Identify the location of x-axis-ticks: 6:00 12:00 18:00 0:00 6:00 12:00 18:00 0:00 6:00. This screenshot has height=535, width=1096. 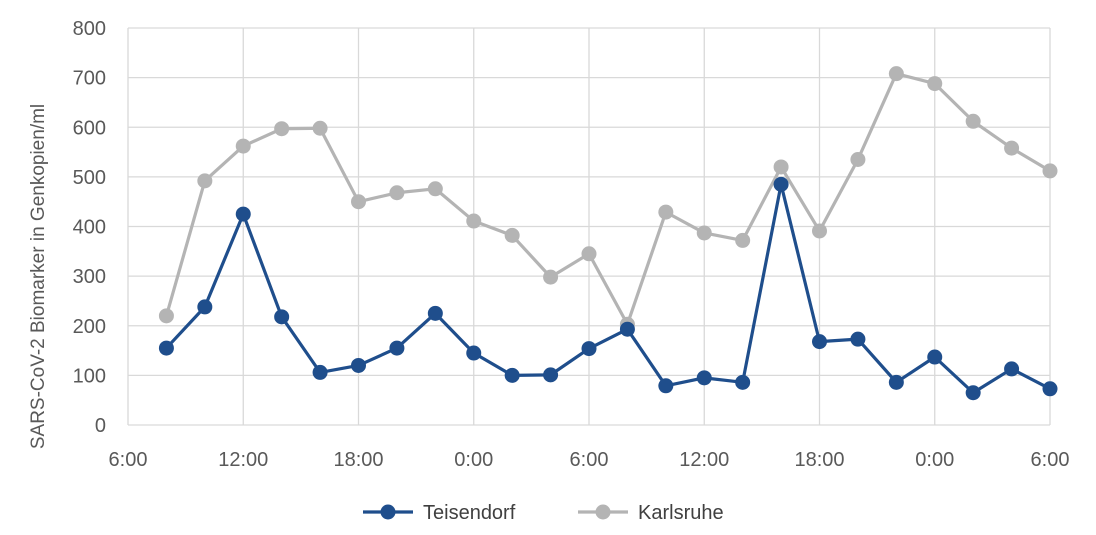
(589, 460).